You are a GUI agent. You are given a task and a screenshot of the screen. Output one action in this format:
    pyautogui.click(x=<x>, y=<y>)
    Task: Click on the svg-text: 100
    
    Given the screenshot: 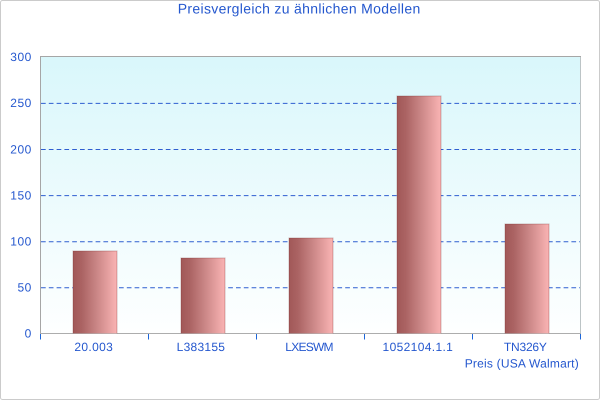 What is the action you would take?
    pyautogui.click(x=20, y=242)
    